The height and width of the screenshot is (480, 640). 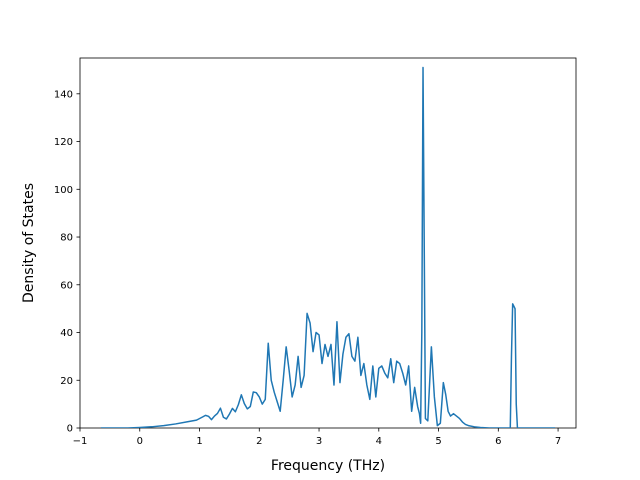 I want to click on y-axis-label: Density of States, so click(x=29, y=243).